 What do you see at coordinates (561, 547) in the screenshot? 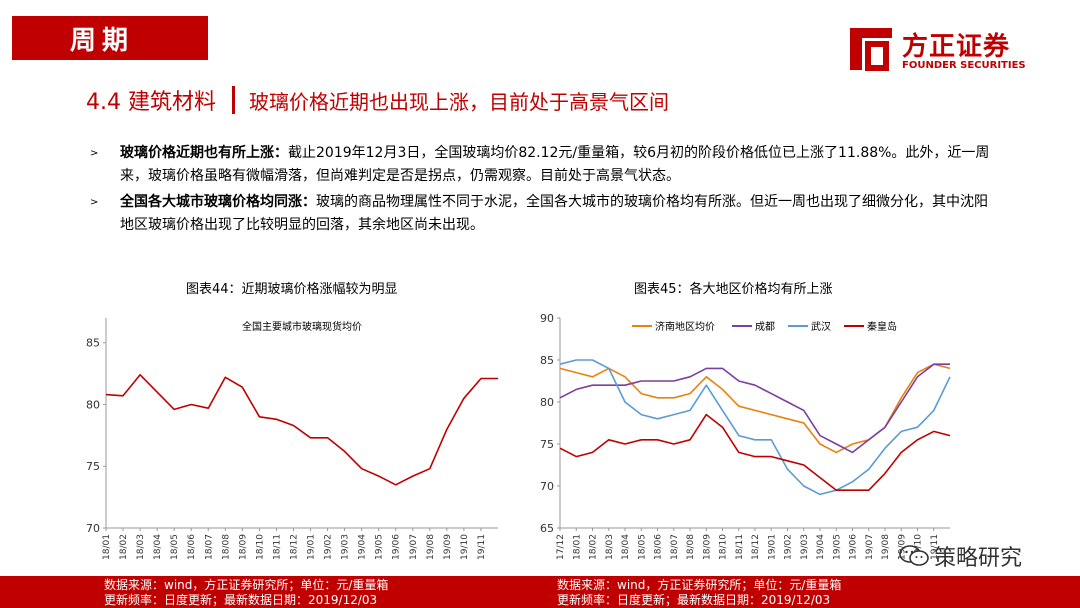
I see `x-tick-label: 17/12` at bounding box center [561, 547].